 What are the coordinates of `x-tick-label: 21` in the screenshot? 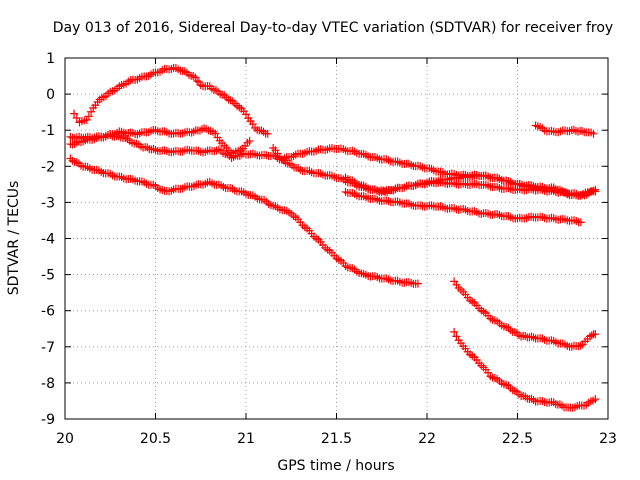 It's located at (246, 439).